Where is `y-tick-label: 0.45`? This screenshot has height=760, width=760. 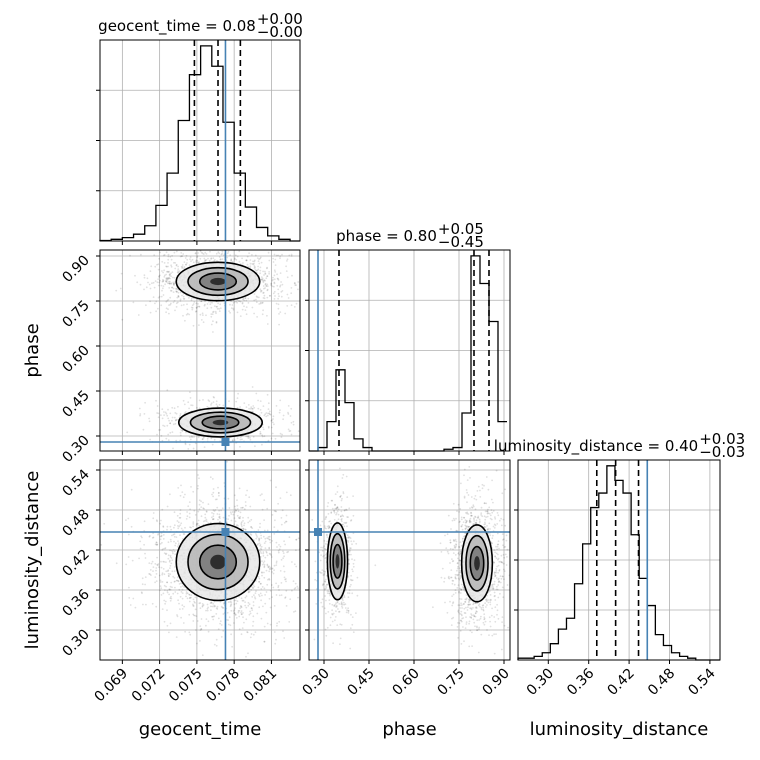
y-tick-label: 0.45 is located at coordinates (75, 404).